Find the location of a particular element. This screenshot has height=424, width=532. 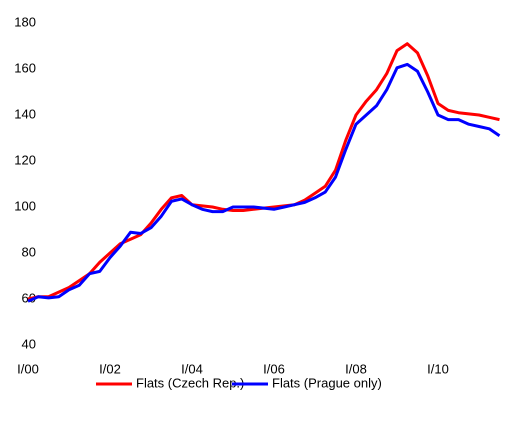

y-tick-label: 180 is located at coordinates (25, 21).